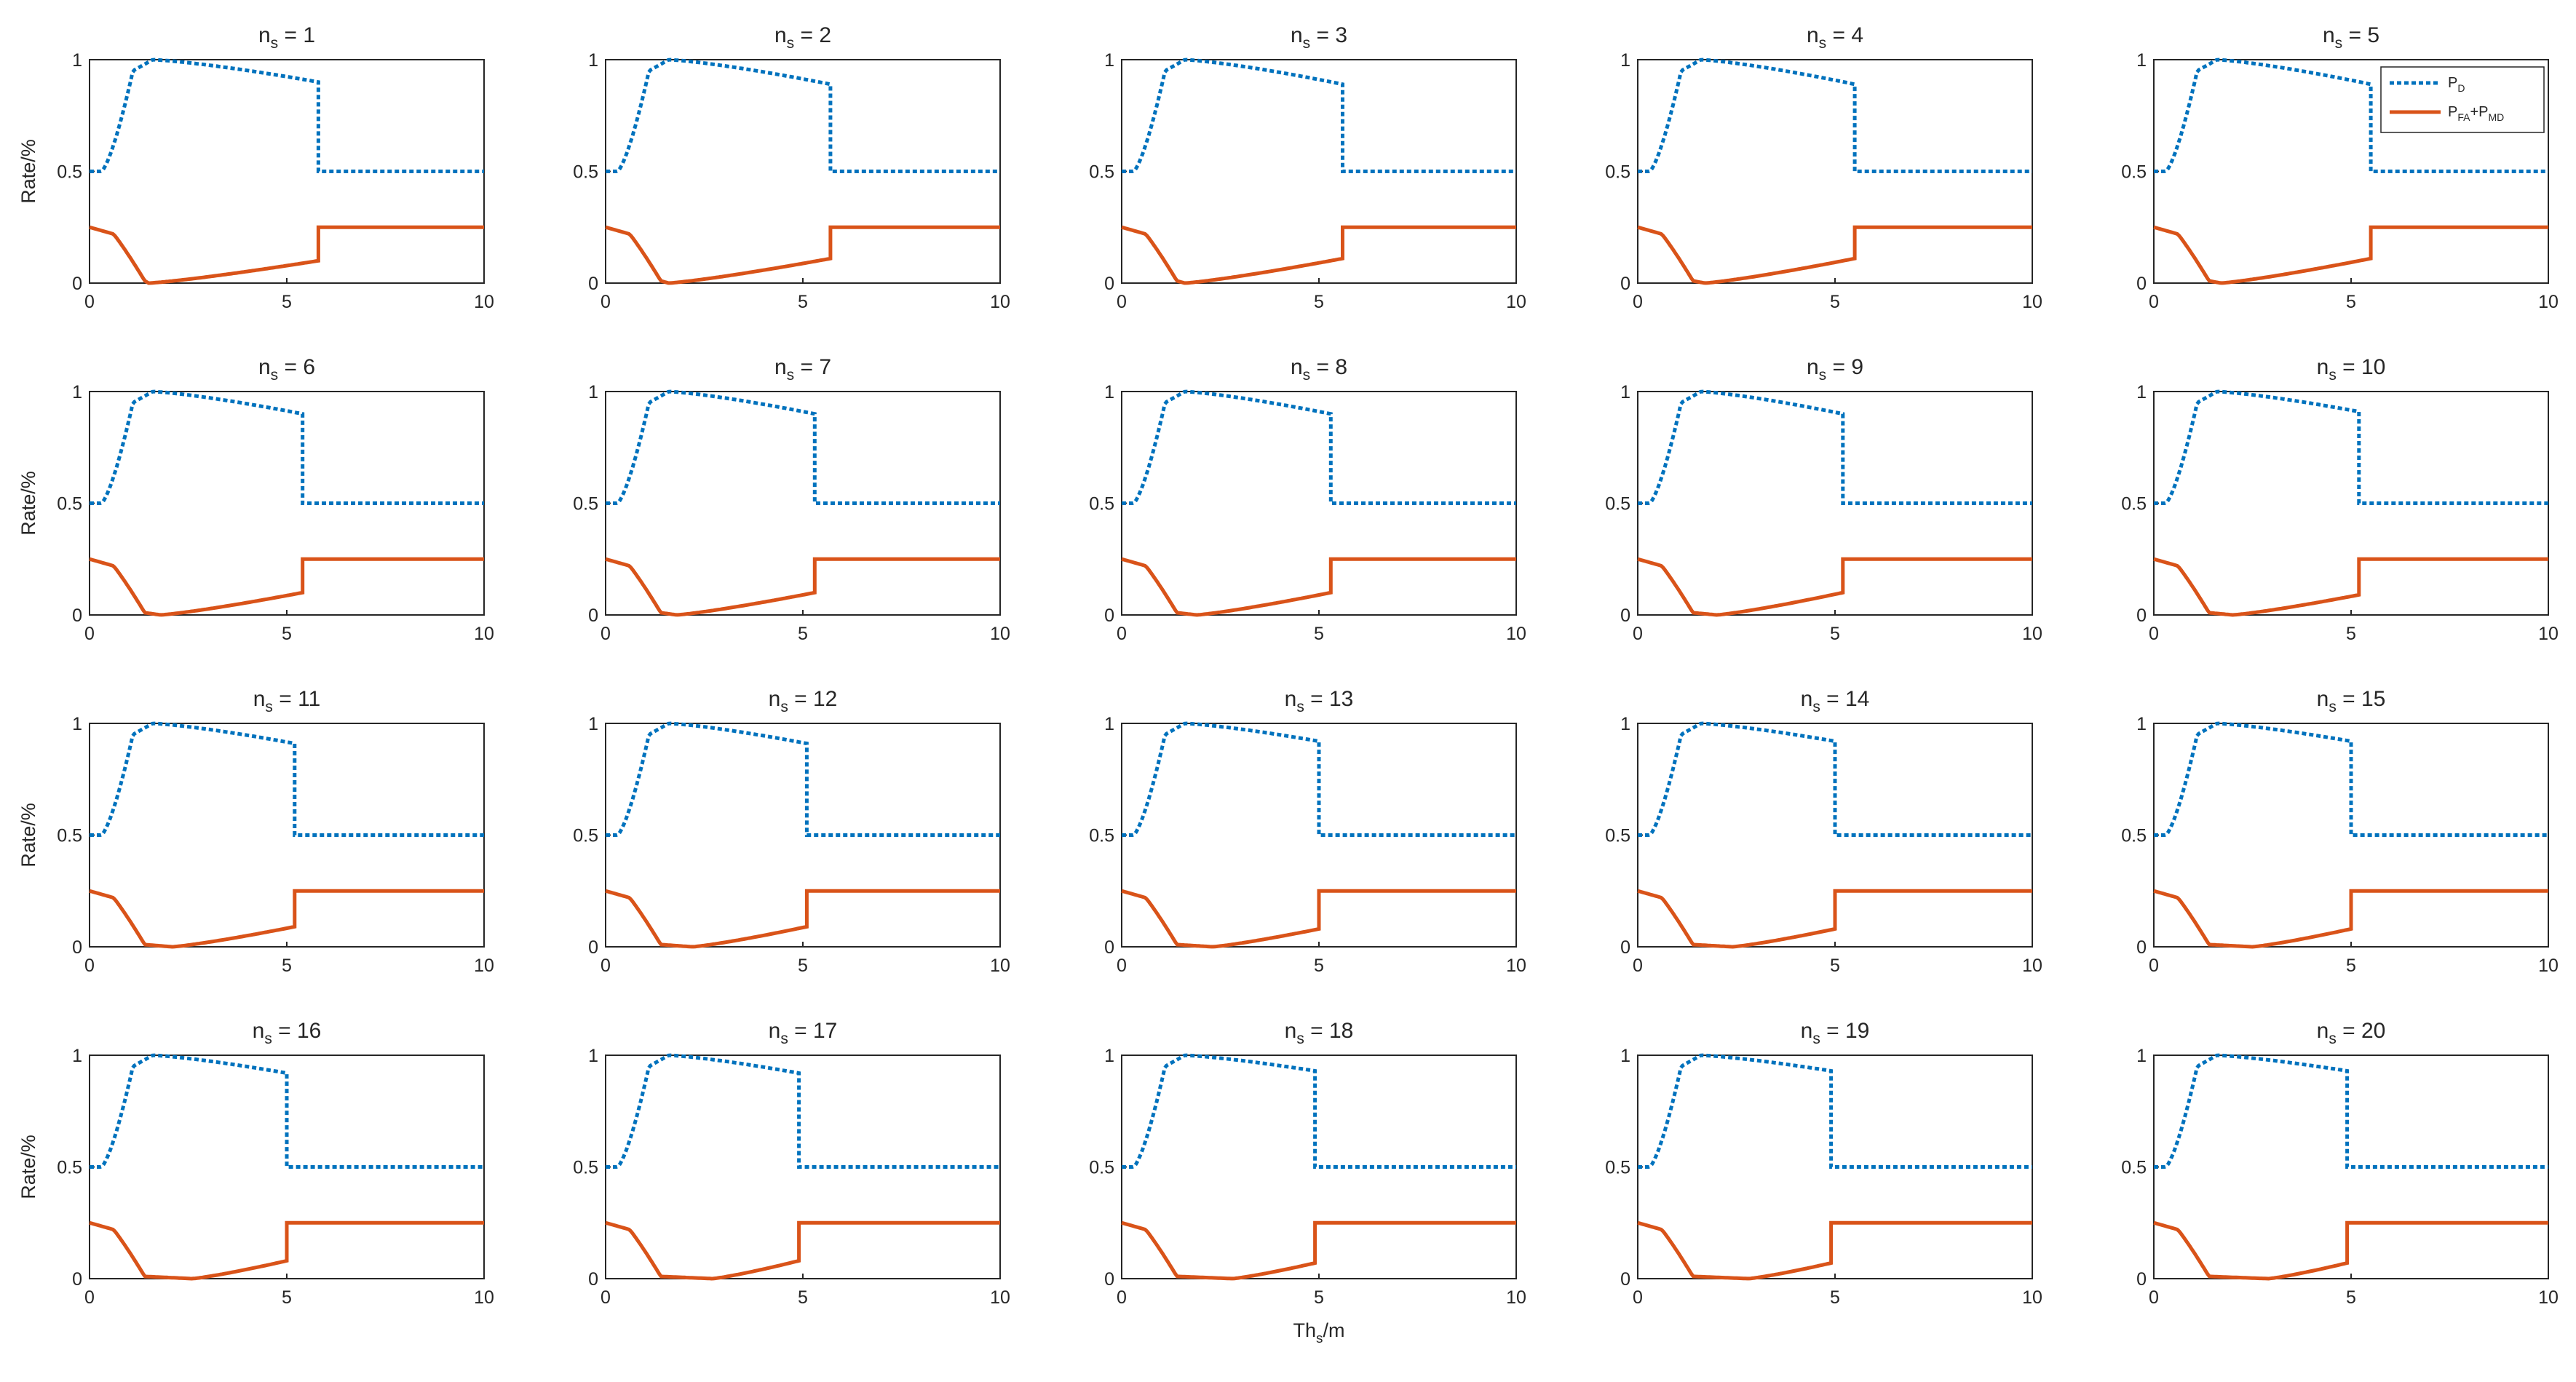 The width and height of the screenshot is (2576, 1382). Describe the element at coordinates (803, 1033) in the screenshot. I see `panel-title: ns = 17` at that location.